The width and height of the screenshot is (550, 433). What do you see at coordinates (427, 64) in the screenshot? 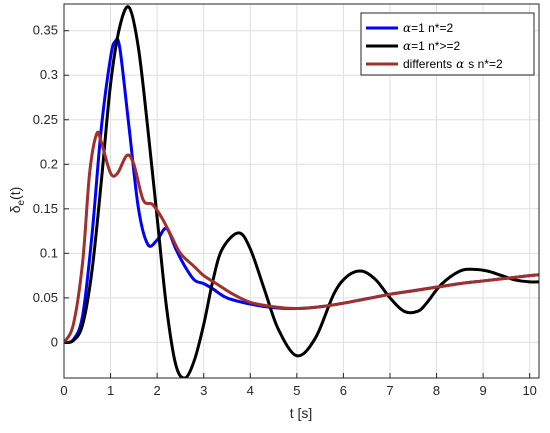
I see `legend-entry-3-label: differents` at bounding box center [427, 64].